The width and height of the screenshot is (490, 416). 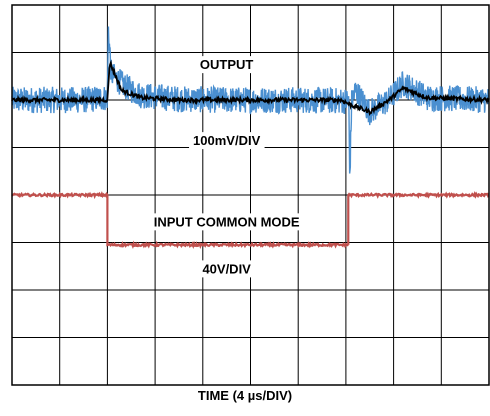 I want to click on input-scale-bg, so click(x=227, y=269).